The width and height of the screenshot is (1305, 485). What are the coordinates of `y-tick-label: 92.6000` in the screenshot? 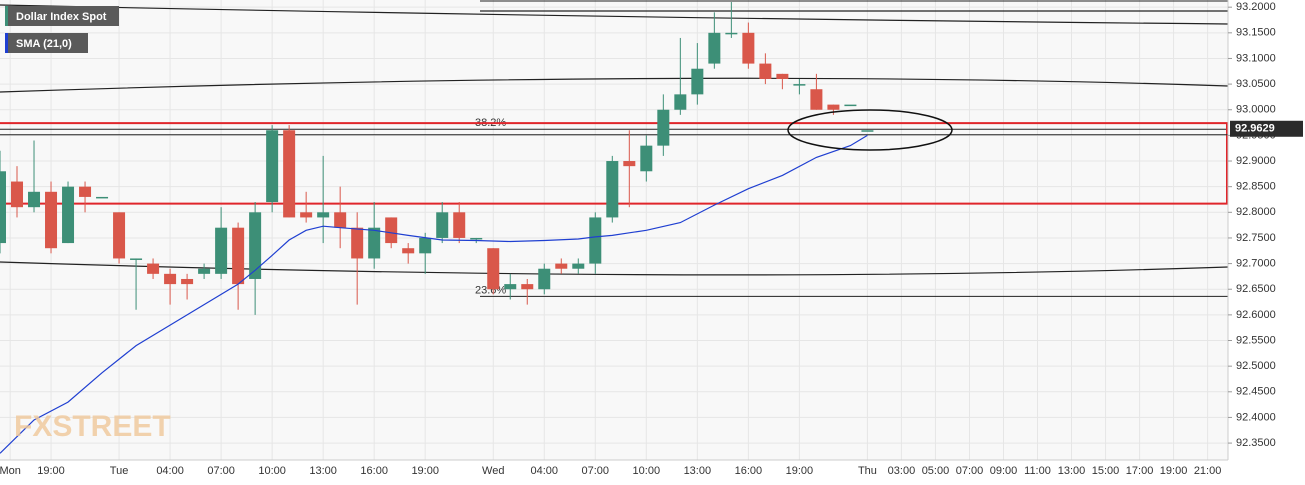 It's located at (1256, 315).